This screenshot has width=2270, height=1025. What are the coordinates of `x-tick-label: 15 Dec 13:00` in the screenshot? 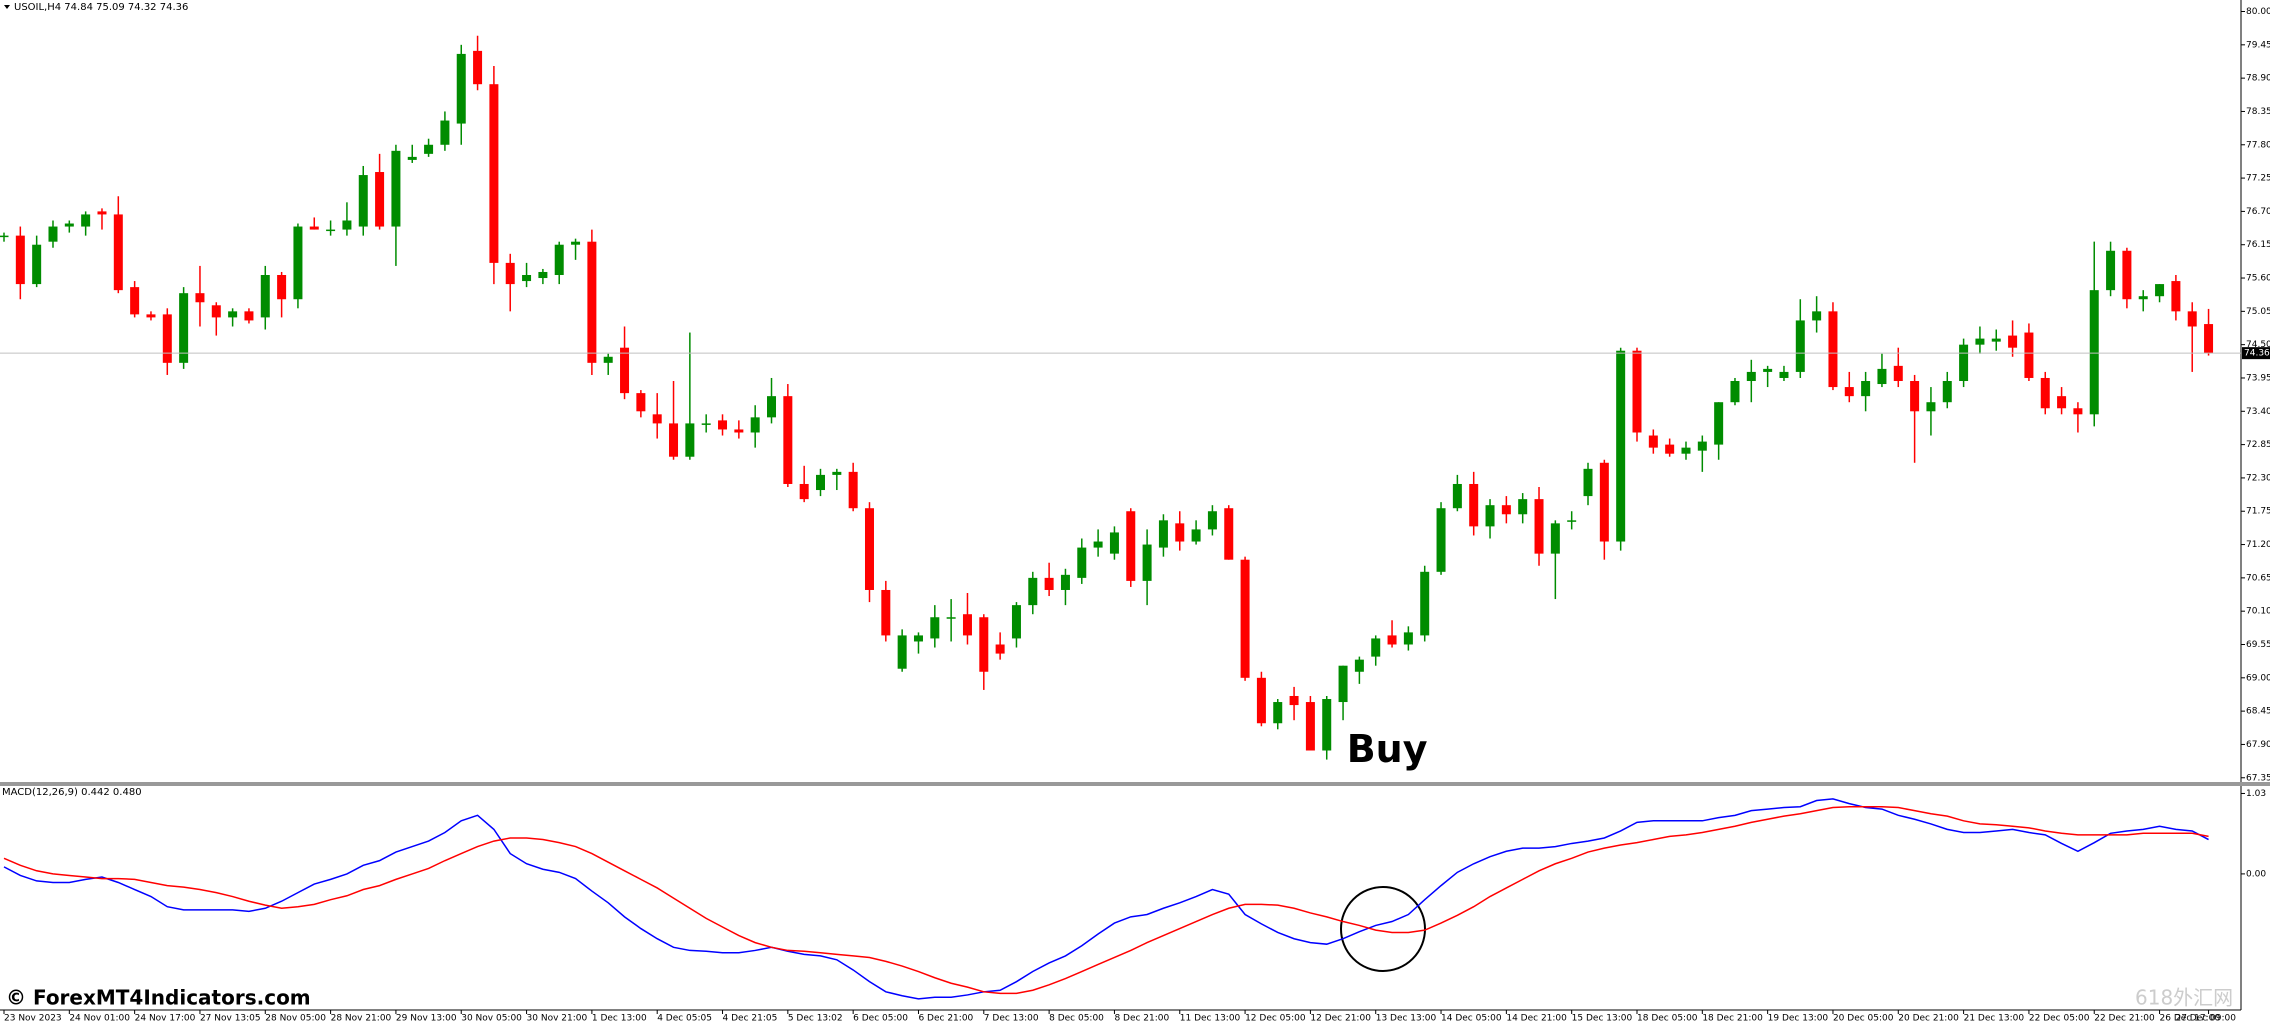 It's located at (1602, 1019).